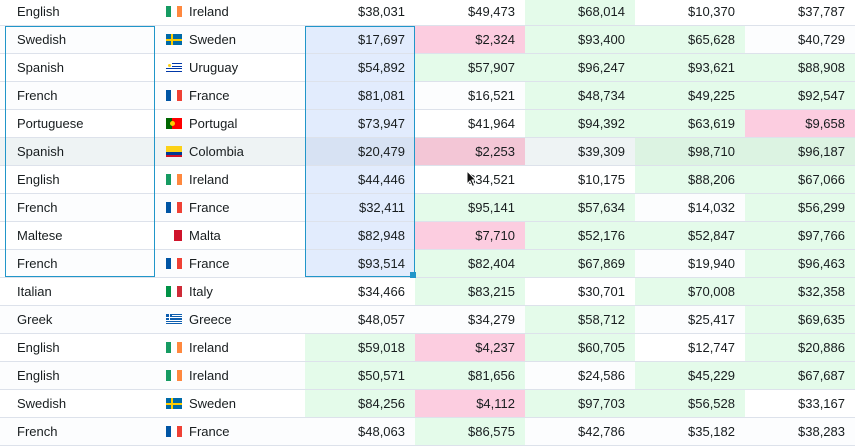 Image resolution: width=855 pixels, height=446 pixels. I want to click on value-cell: $20,479, so click(360, 151).